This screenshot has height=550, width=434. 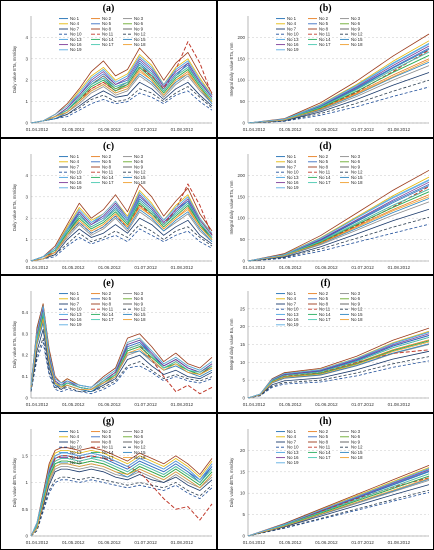 What do you see at coordinates (243, 492) in the screenshot?
I see `y-tick-label: 10` at bounding box center [243, 492].